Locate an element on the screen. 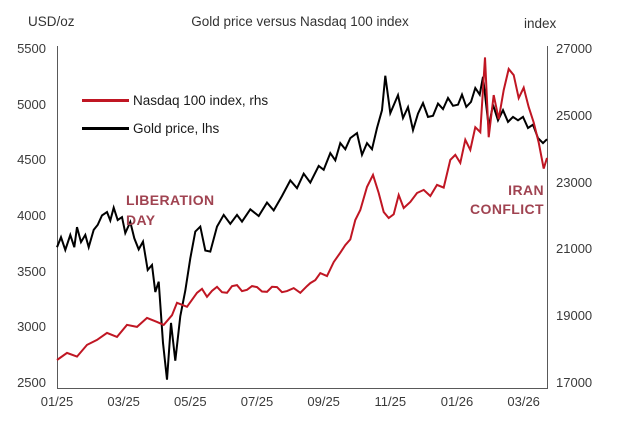 The image size is (619, 445). right-axis-unit-label: index is located at coordinates (540, 23).